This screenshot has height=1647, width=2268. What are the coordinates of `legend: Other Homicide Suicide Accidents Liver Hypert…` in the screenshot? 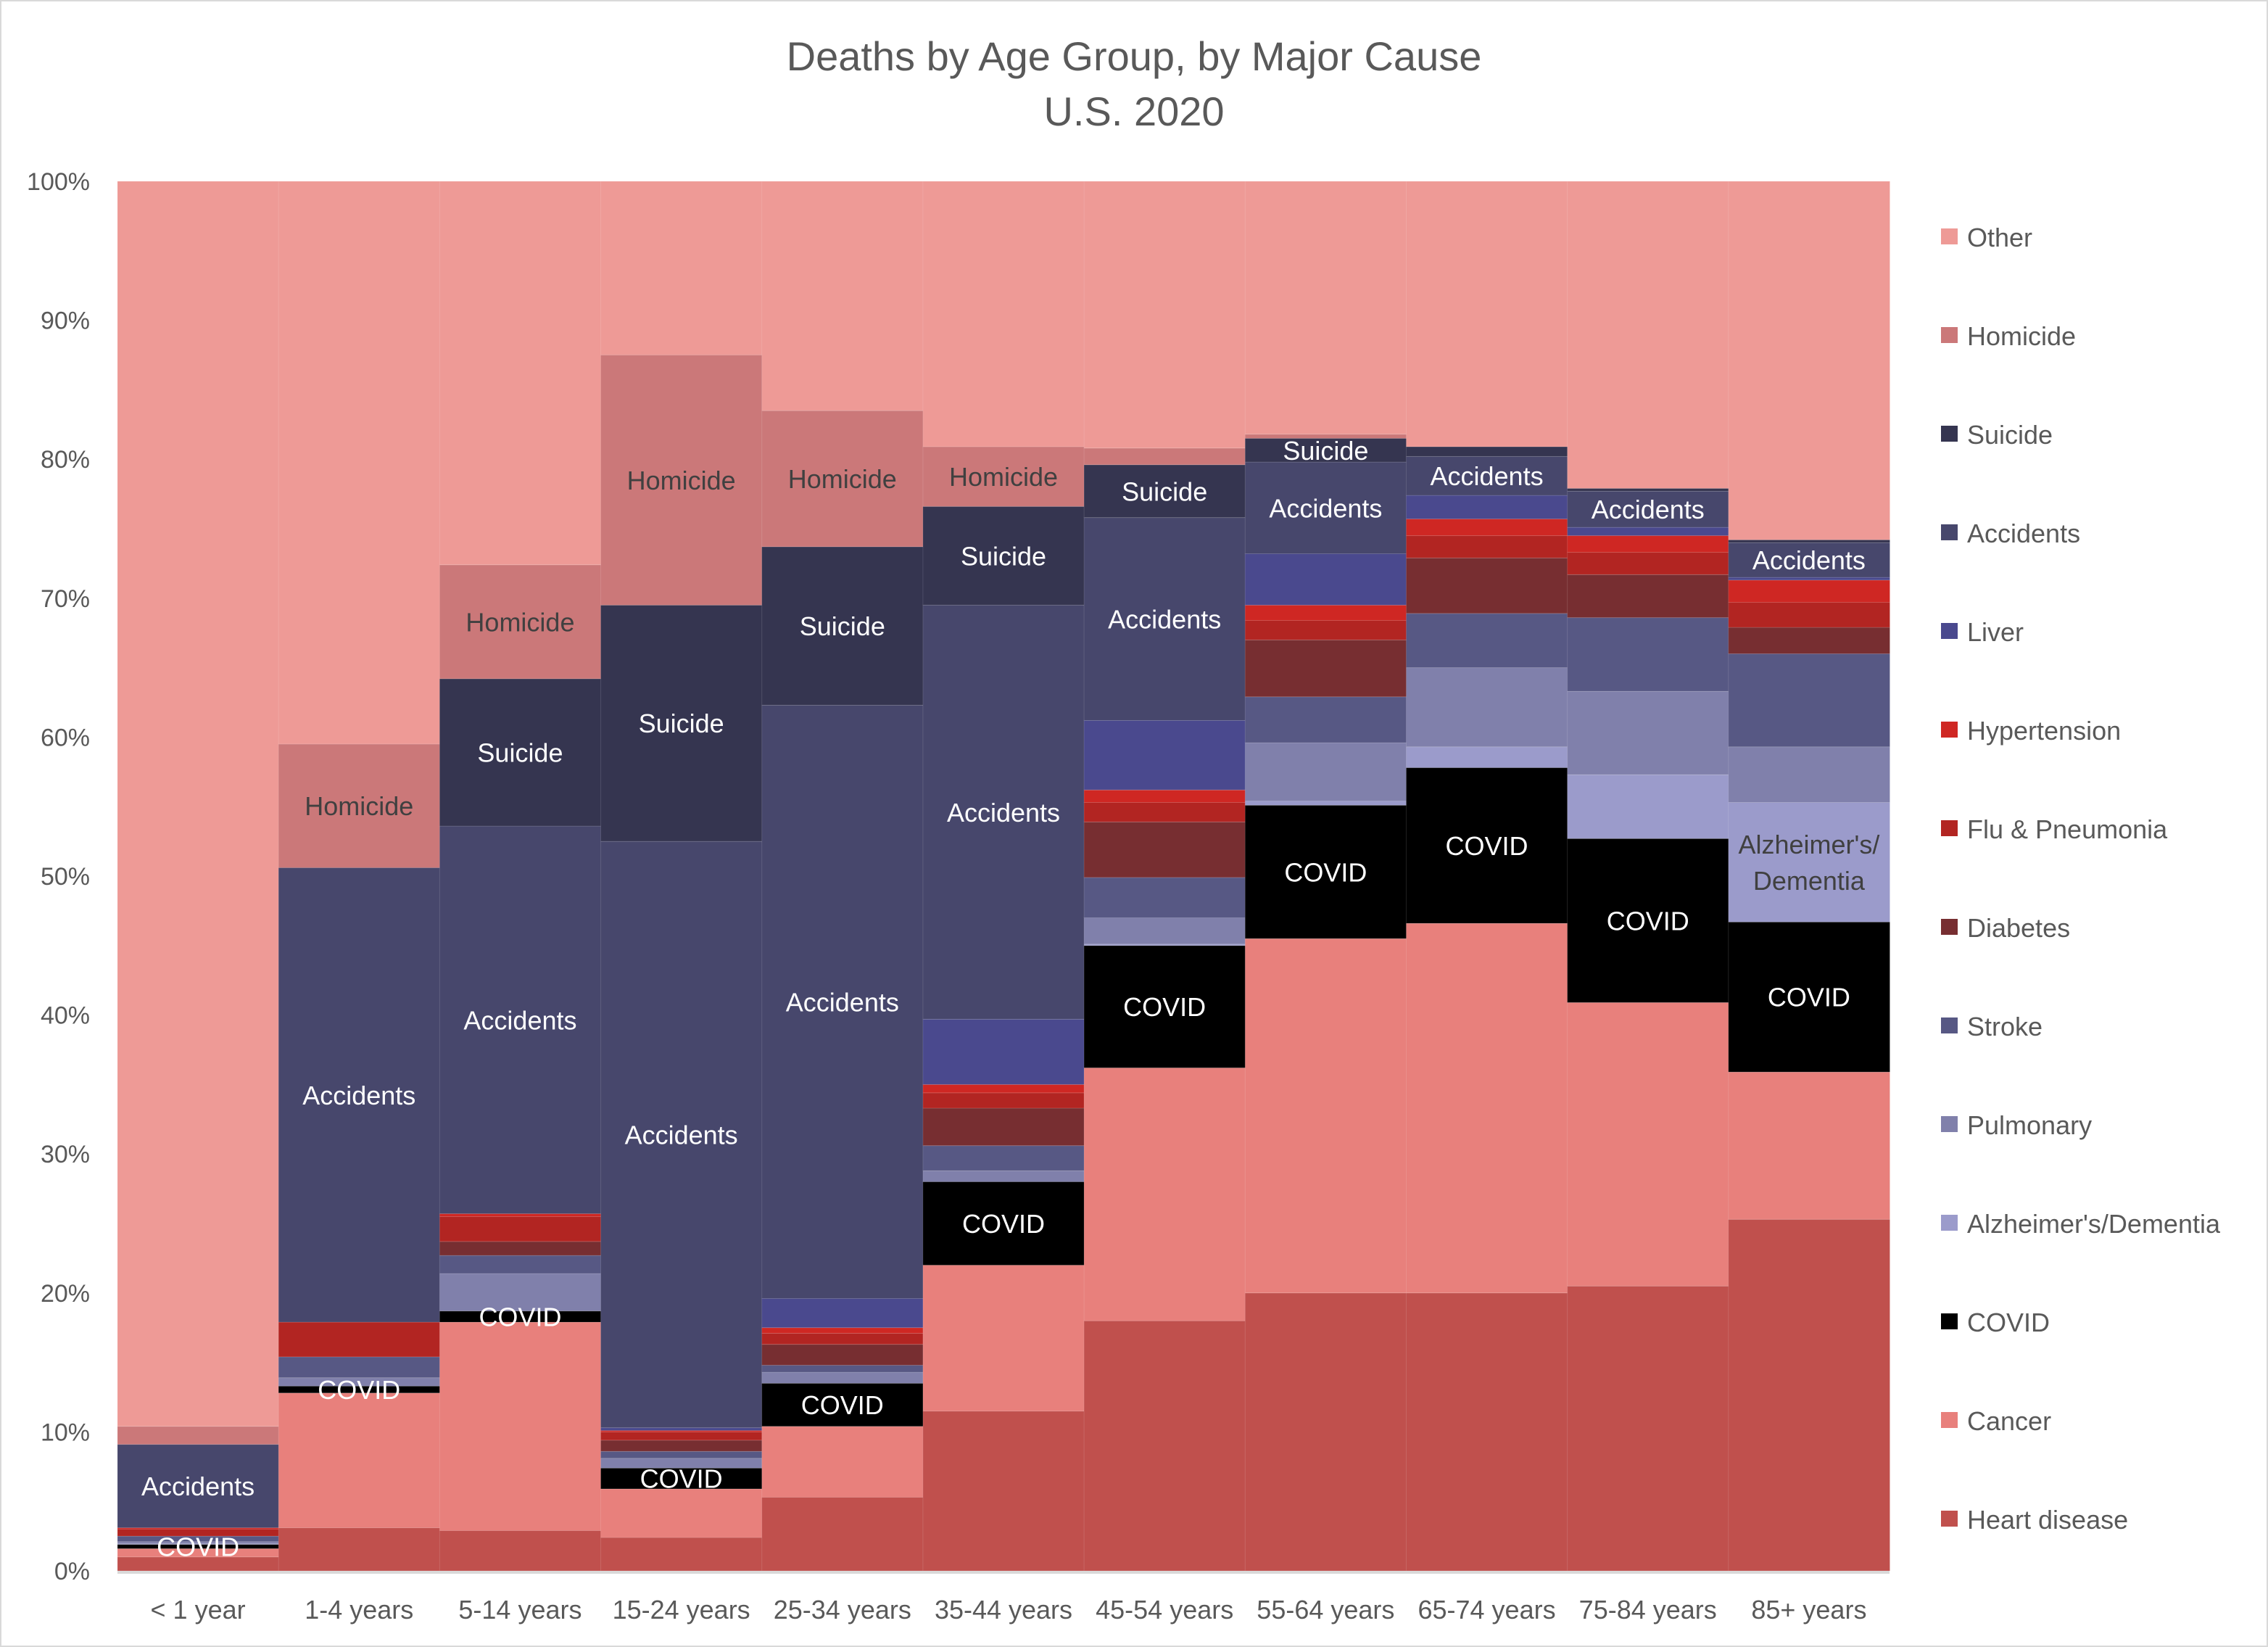 It's located at (2081, 879).